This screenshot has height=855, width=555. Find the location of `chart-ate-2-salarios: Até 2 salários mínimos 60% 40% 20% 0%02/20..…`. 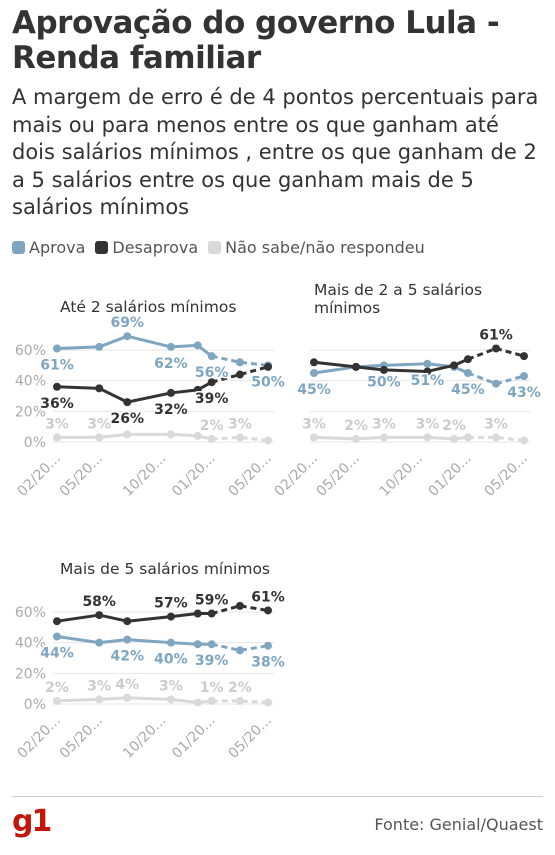

chart-ate-2-salarios: Até 2 salários mínimos 60% 40% 20% 0%02/20..… is located at coordinates (151, 399).